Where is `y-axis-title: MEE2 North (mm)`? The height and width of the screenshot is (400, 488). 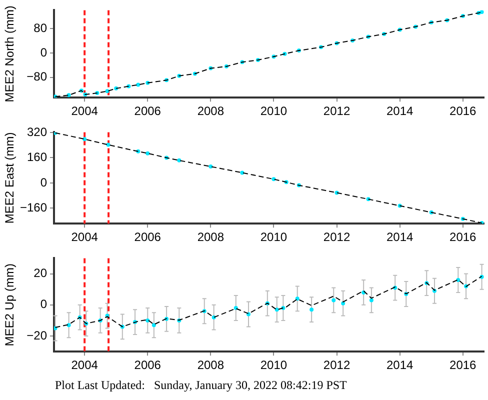
y-axis-title: MEE2 North (mm) is located at coordinates (9, 54).